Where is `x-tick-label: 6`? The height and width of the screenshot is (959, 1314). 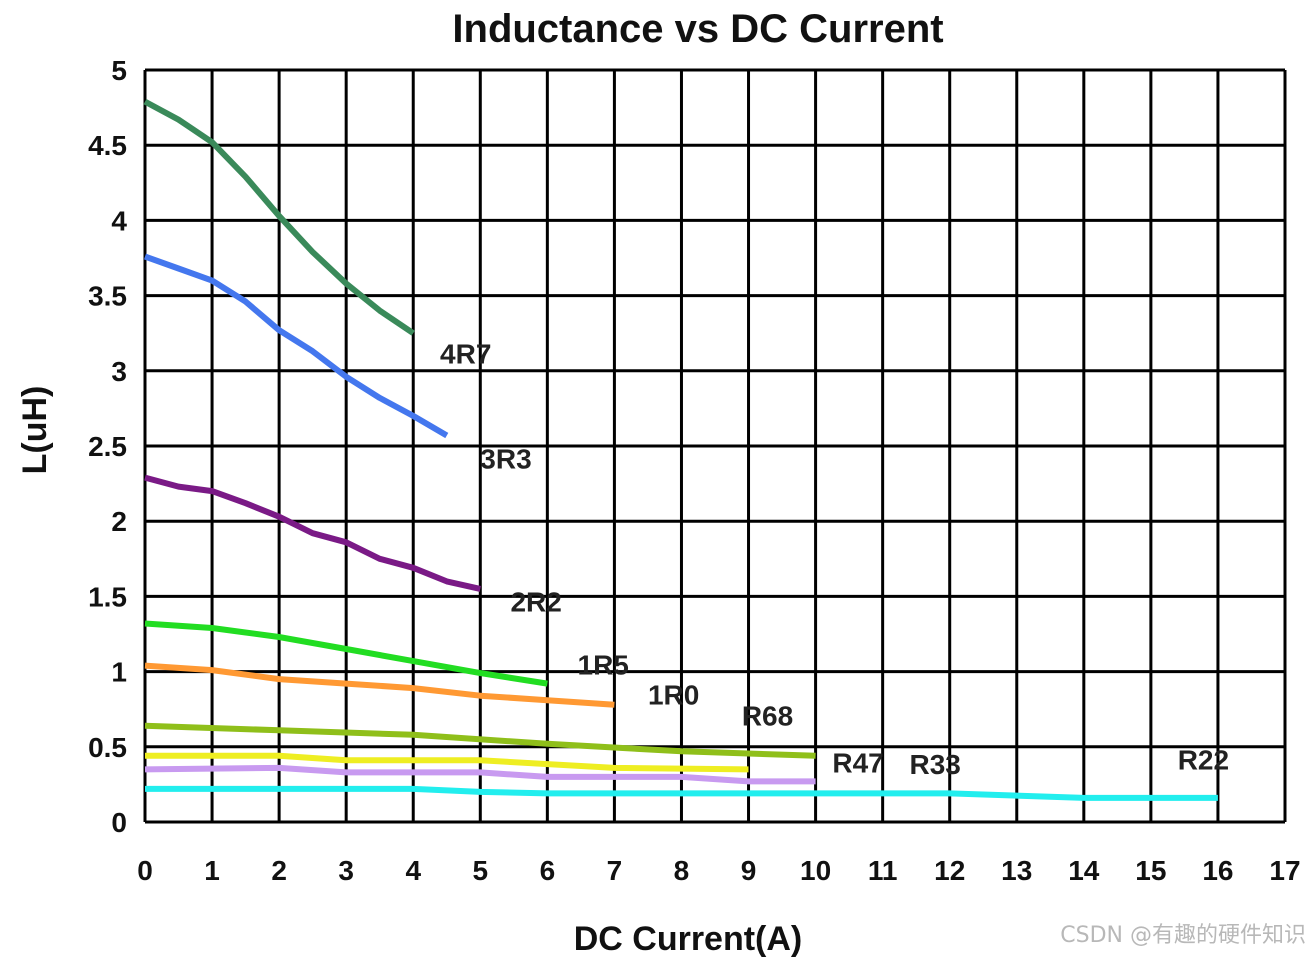 x-tick-label: 6 is located at coordinates (548, 870).